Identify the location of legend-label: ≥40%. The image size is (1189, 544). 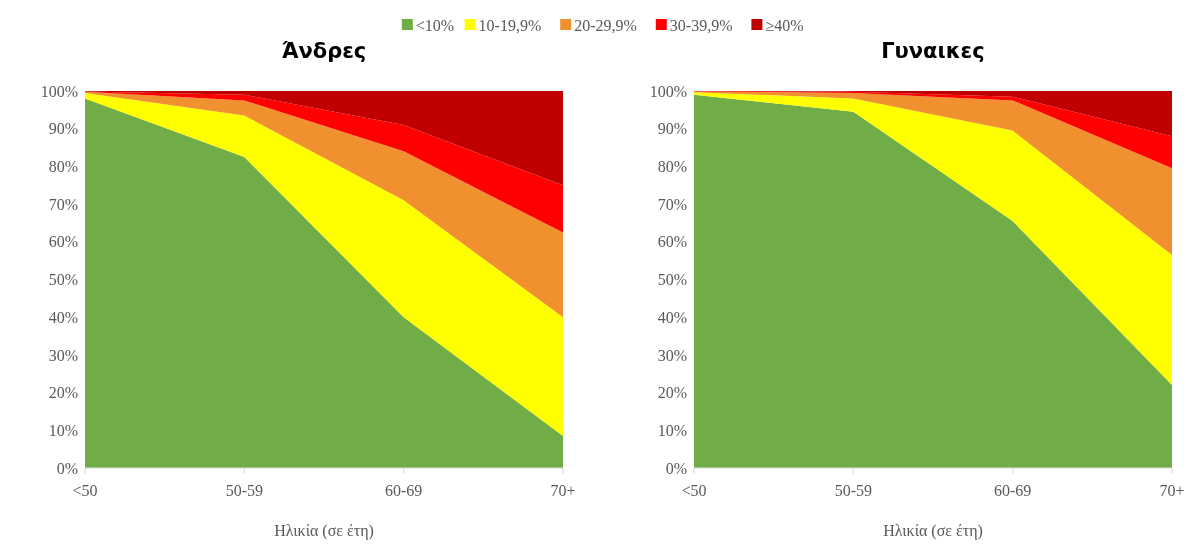
(784, 25).